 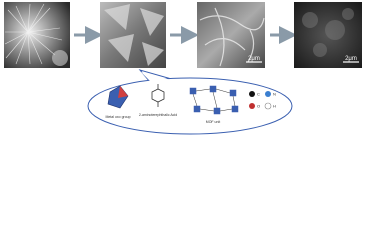 What do you see at coordinates (123, 92) in the screenshot?
I see `metal-oxo-icon` at bounding box center [123, 92].